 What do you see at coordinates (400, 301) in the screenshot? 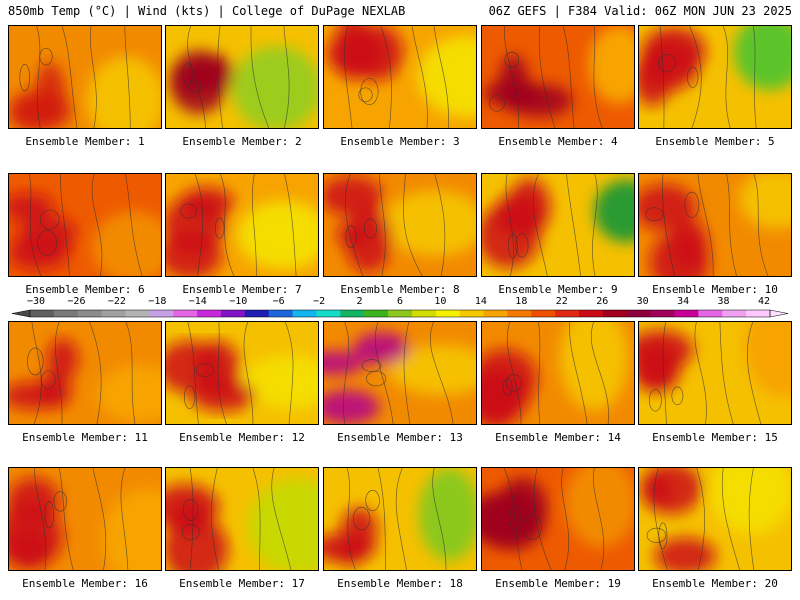
I see `colorbar-tick-label: 6` at bounding box center [400, 301].